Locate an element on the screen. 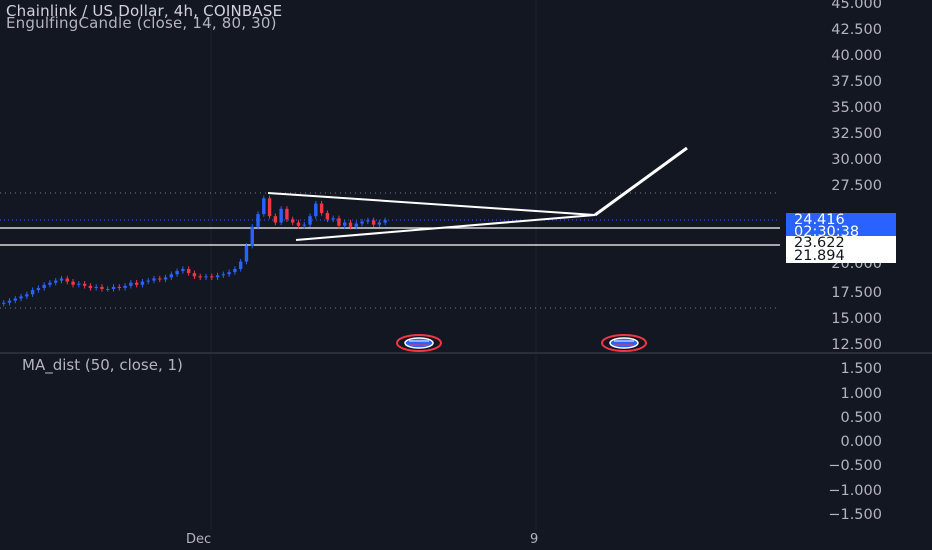 This screenshot has height=550, width=932. level-upper-tag: 23.622 is located at coordinates (841, 243).